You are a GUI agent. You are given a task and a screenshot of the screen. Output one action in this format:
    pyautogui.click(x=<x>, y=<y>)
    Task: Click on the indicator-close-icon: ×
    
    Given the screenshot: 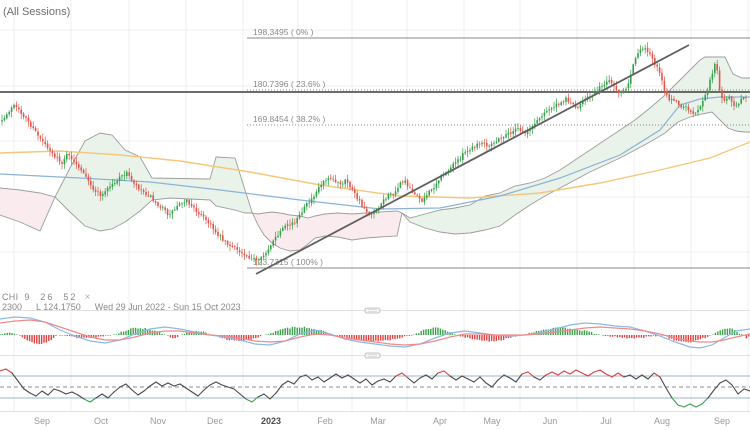 What is the action you would take?
    pyautogui.click(x=87, y=297)
    